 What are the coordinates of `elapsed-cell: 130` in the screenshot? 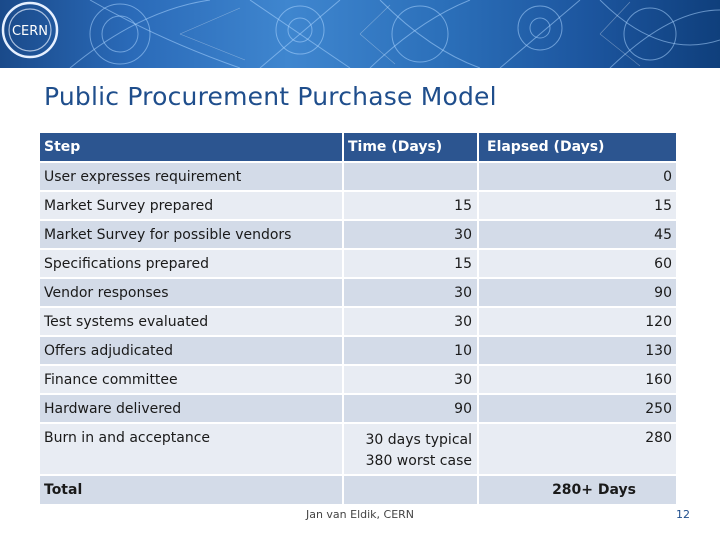 It's located at (578, 349).